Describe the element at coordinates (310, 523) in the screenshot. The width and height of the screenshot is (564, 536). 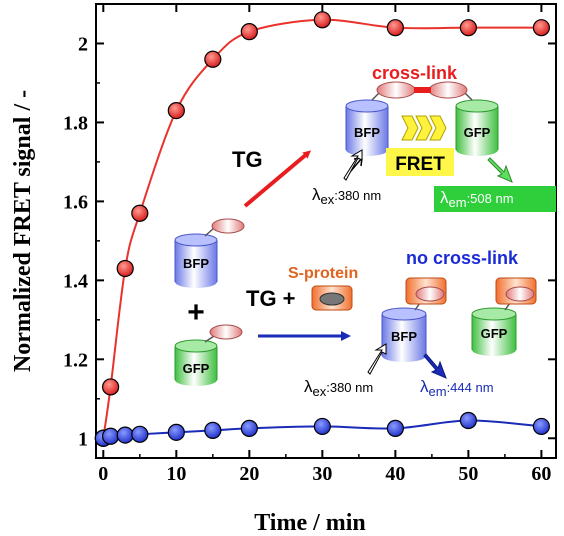
I see `x-axis-title: Time / min` at that location.